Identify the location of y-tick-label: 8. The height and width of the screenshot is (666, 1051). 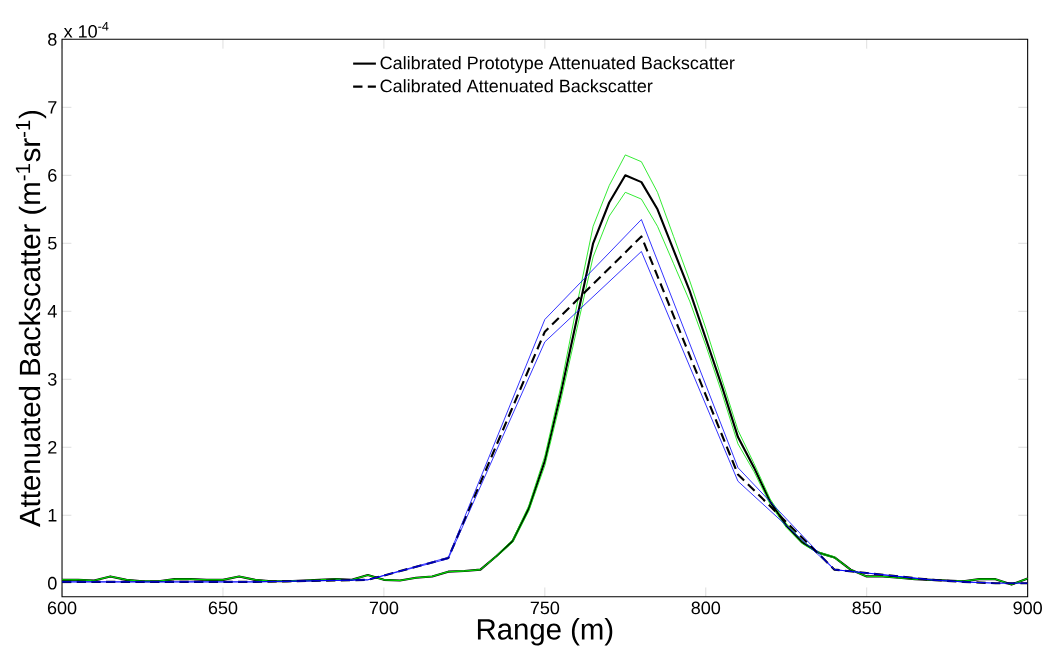
(52, 39).